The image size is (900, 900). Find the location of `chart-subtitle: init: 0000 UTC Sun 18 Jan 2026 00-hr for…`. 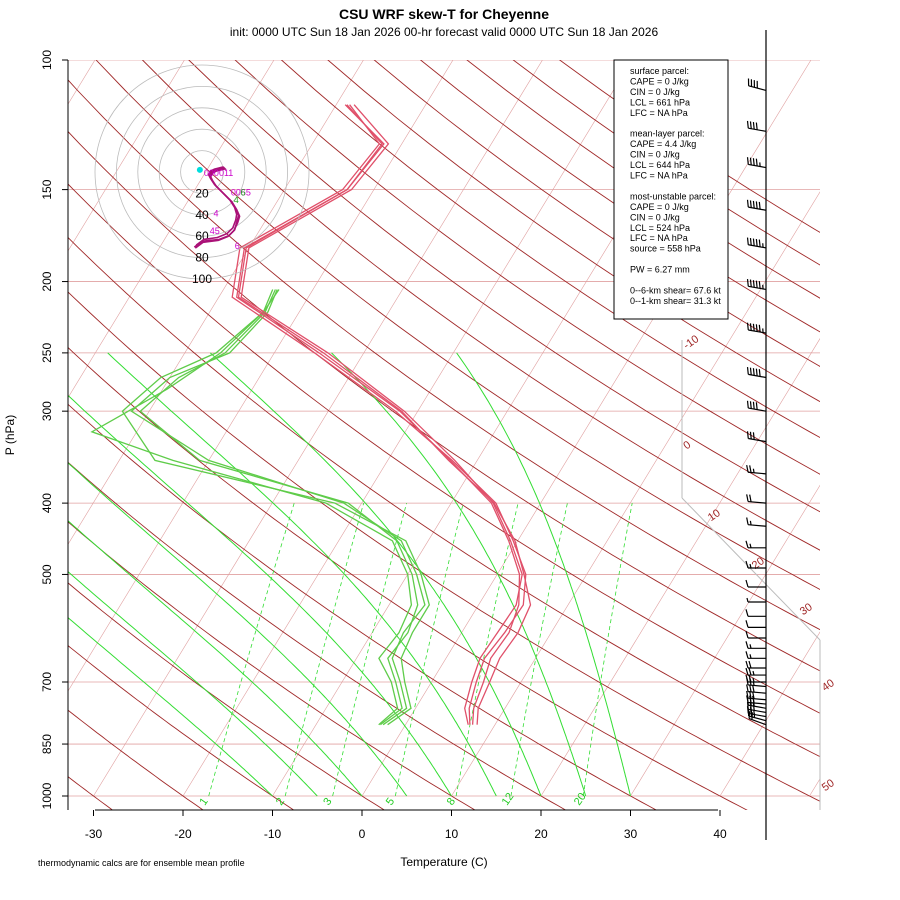

chart-subtitle: init: 0000 UTC Sun 18 Jan 2026 00-hr for… is located at coordinates (444, 32).